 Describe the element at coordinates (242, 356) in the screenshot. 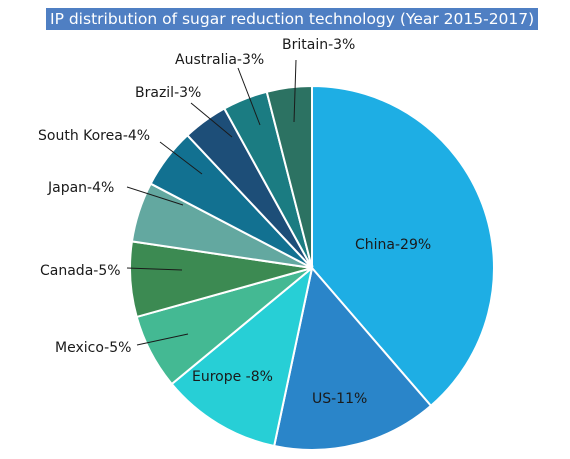

I see `pie-slice-europe` at that location.